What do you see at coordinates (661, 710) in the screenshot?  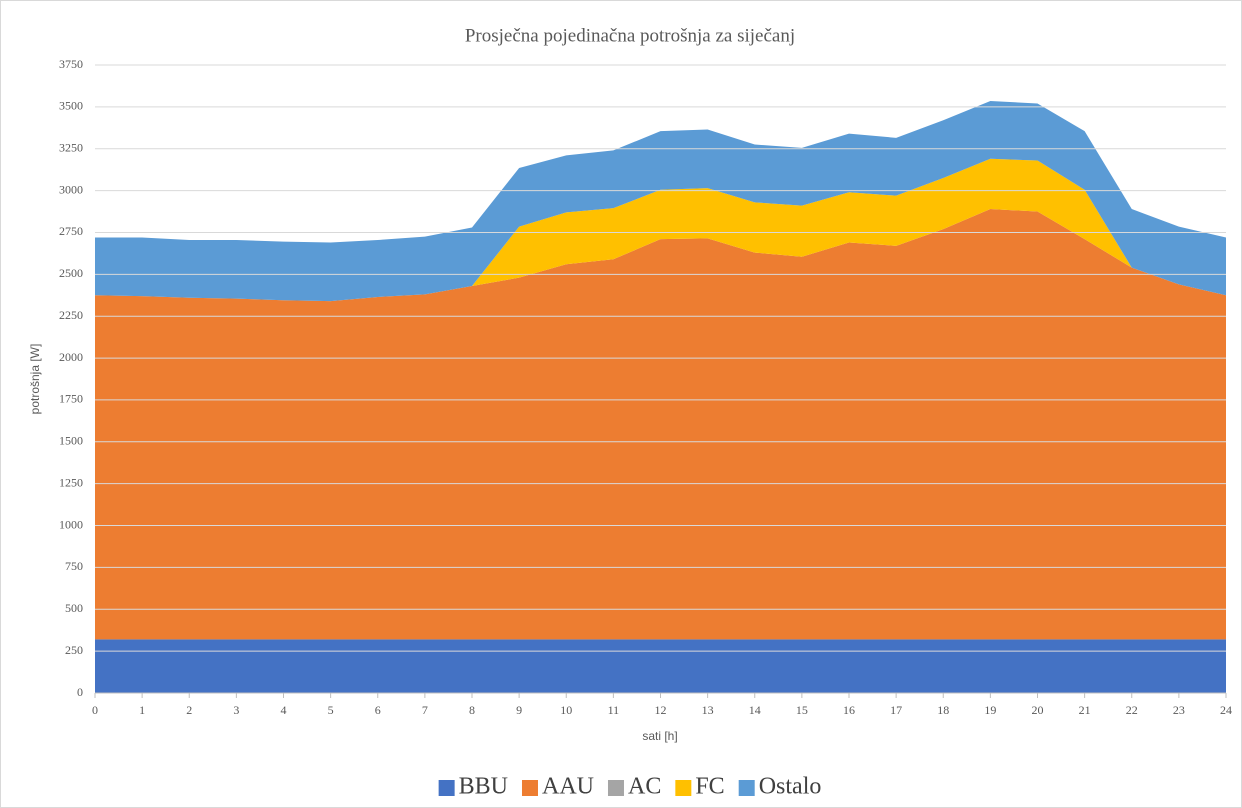 I see `x-tick-label: 12` at bounding box center [661, 710].